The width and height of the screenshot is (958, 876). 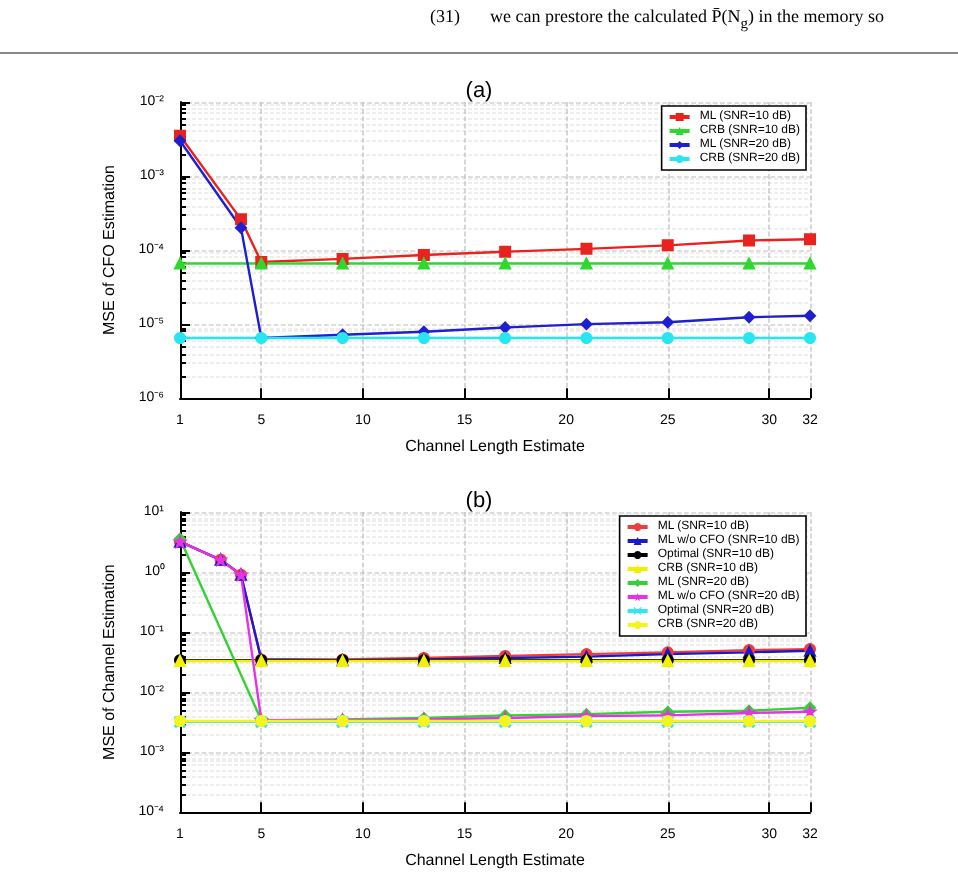 I want to click on chart-title: (b), so click(x=479, y=501).